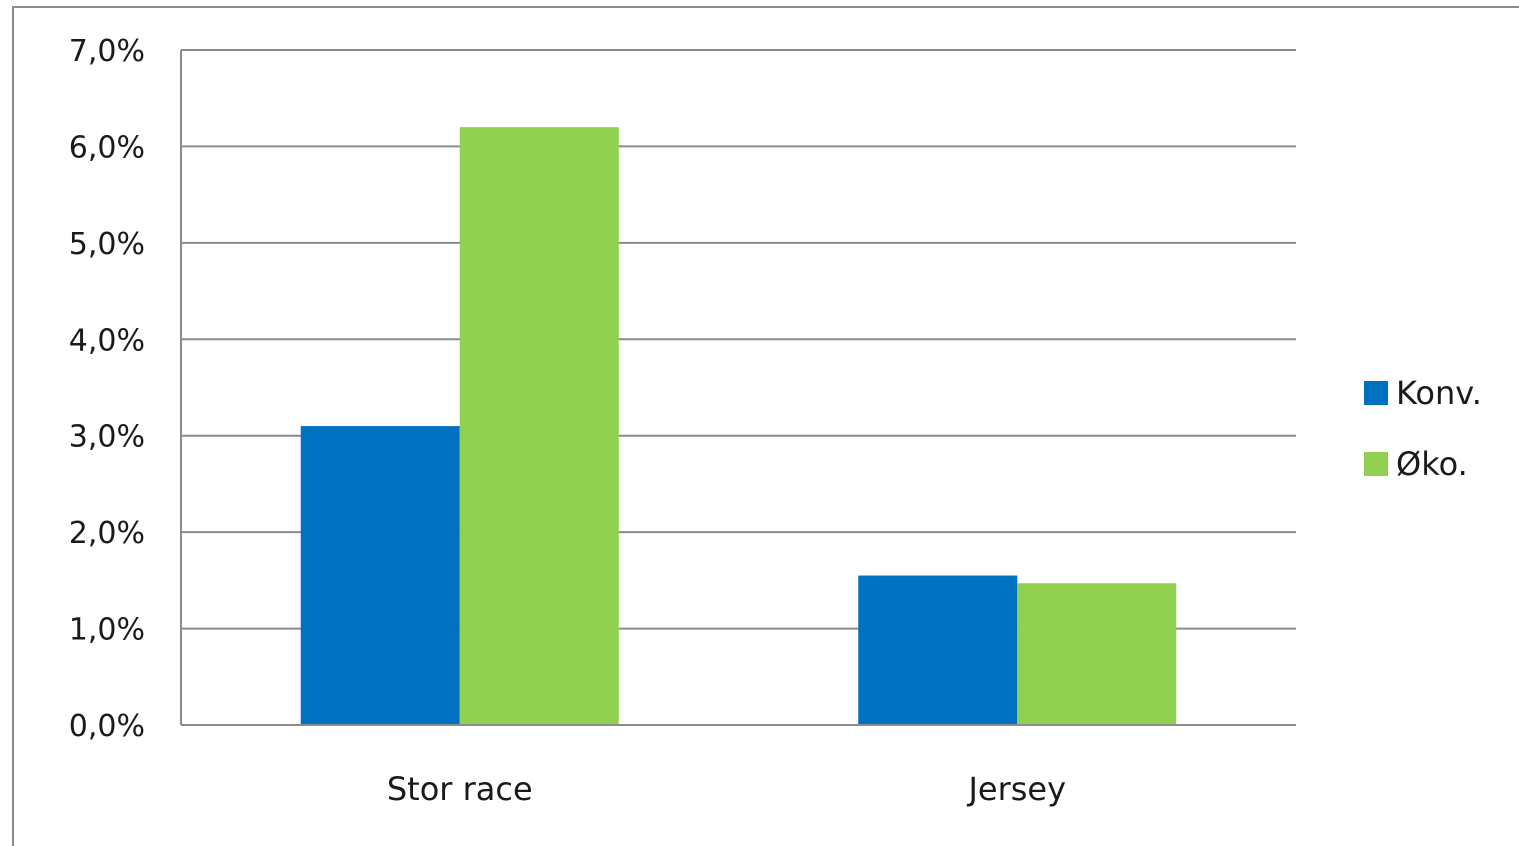 This screenshot has height=846, width=1519. What do you see at coordinates (1097, 654) in the screenshot?
I see `bar-oko-jersey` at bounding box center [1097, 654].